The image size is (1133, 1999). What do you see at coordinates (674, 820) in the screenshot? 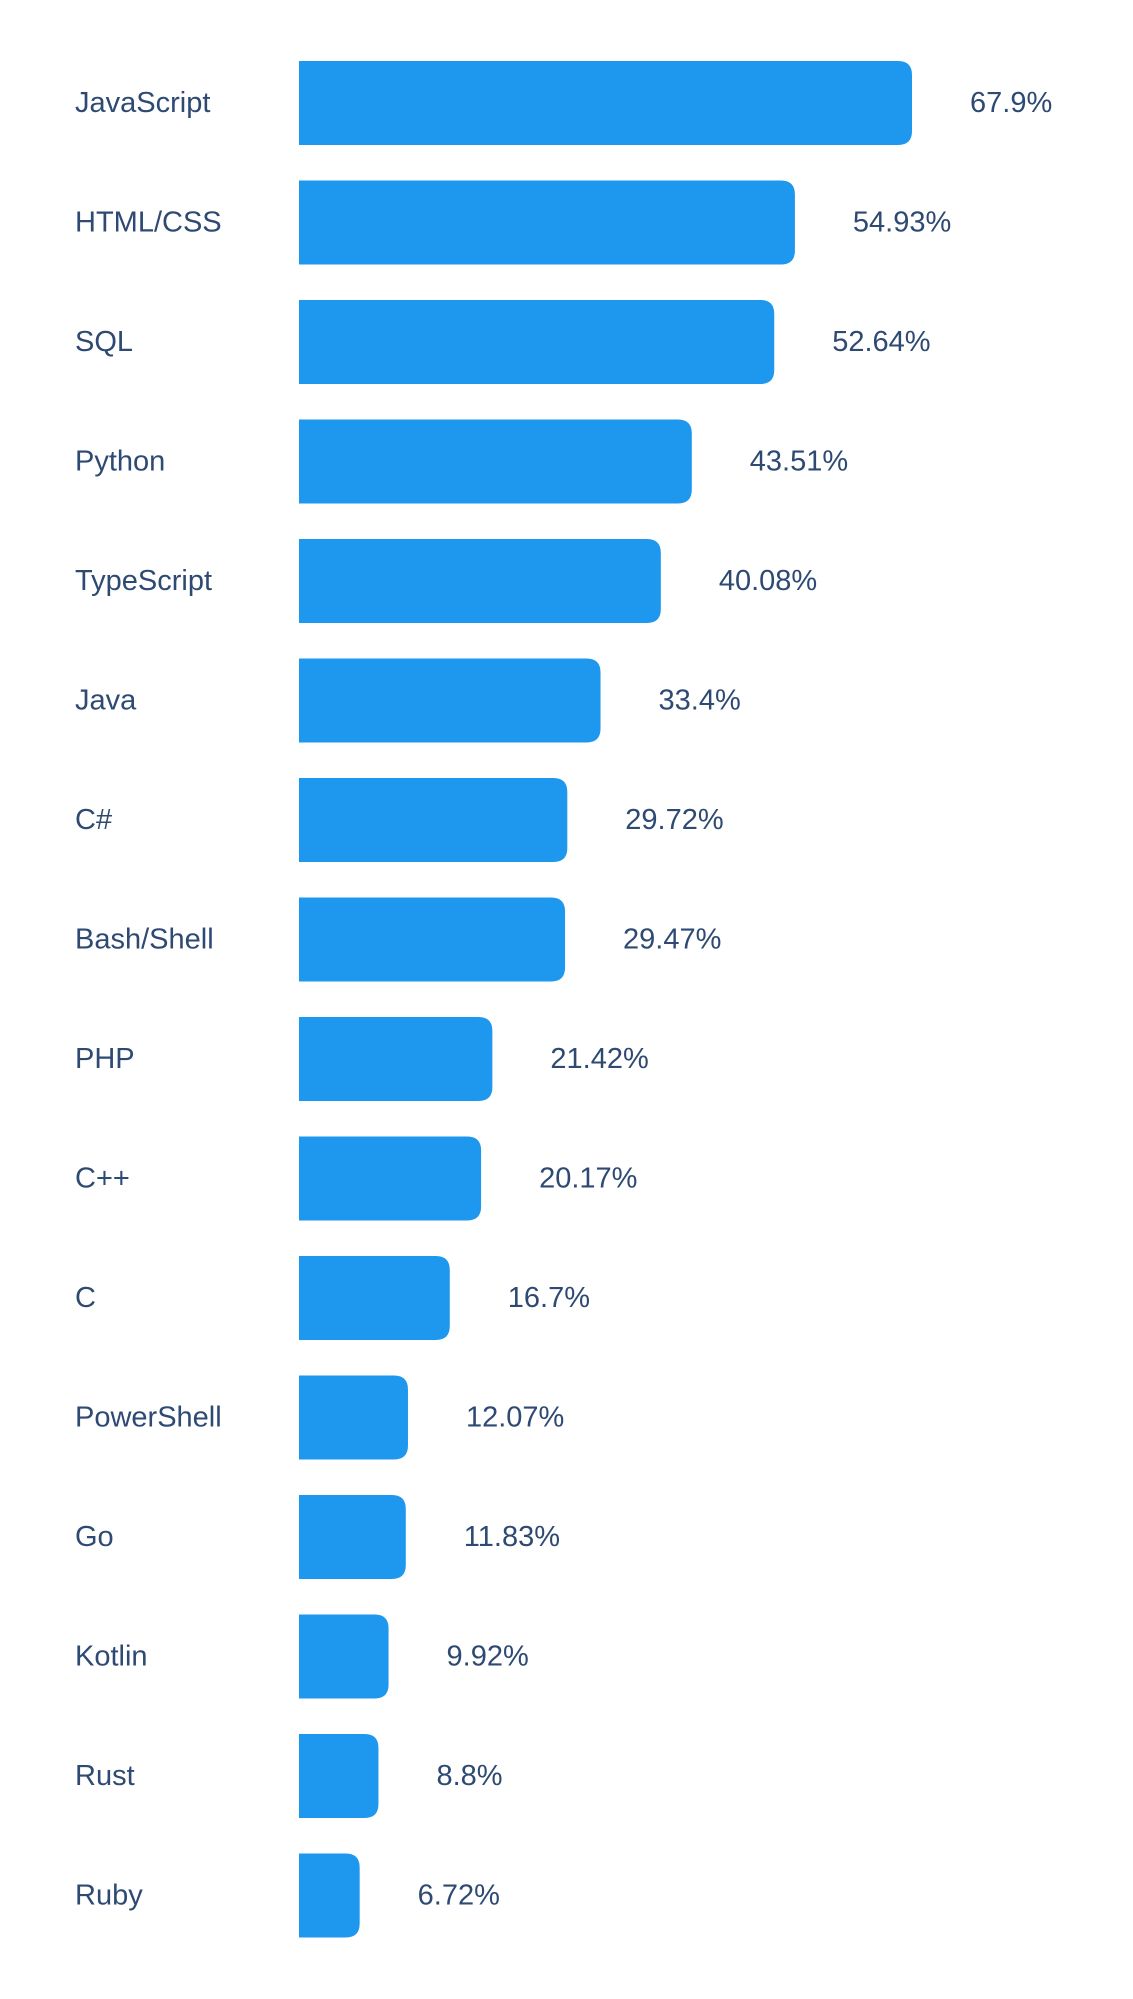
I see `value-label: 29.72%` at bounding box center [674, 820].